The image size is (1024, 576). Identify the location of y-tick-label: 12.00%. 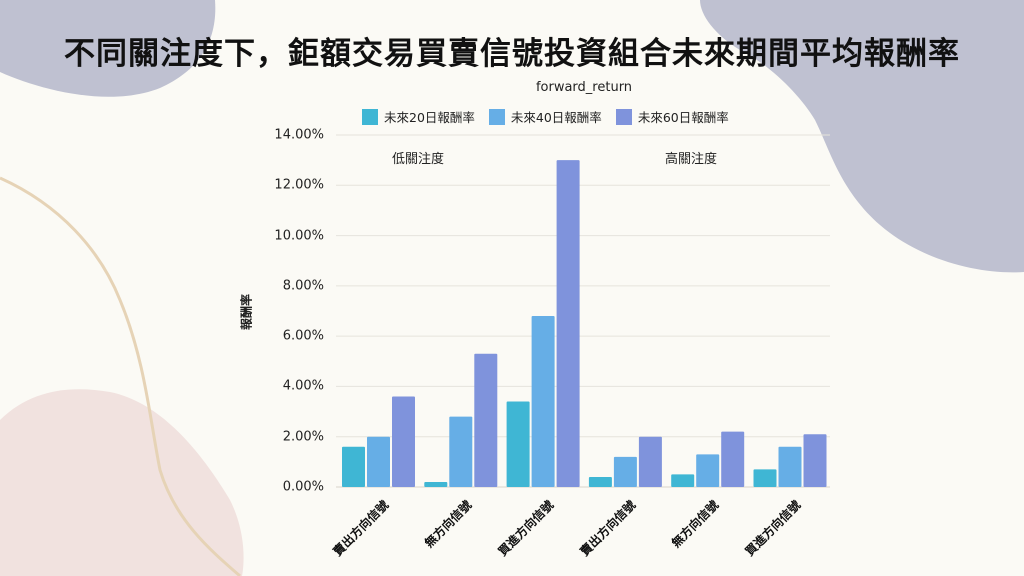
(299, 185).